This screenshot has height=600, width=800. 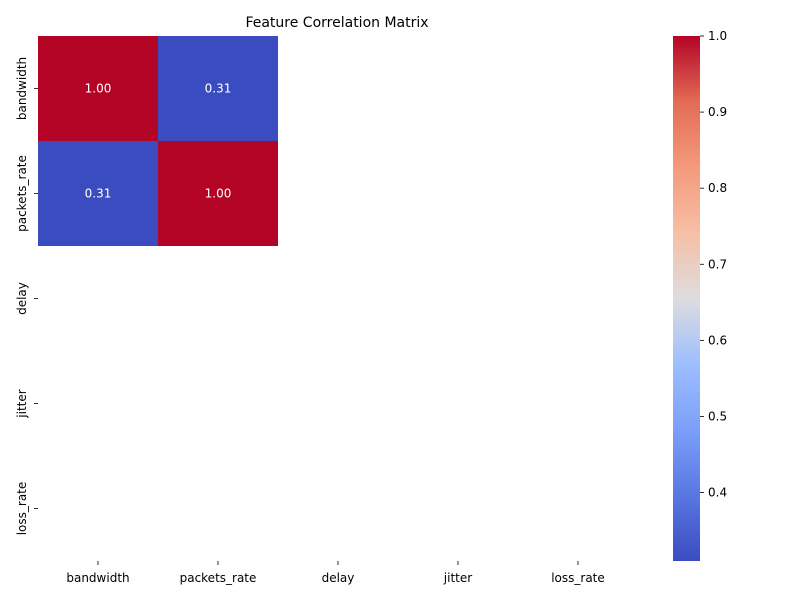 What do you see at coordinates (22, 298) in the screenshot?
I see `y-tick-label: delay` at bounding box center [22, 298].